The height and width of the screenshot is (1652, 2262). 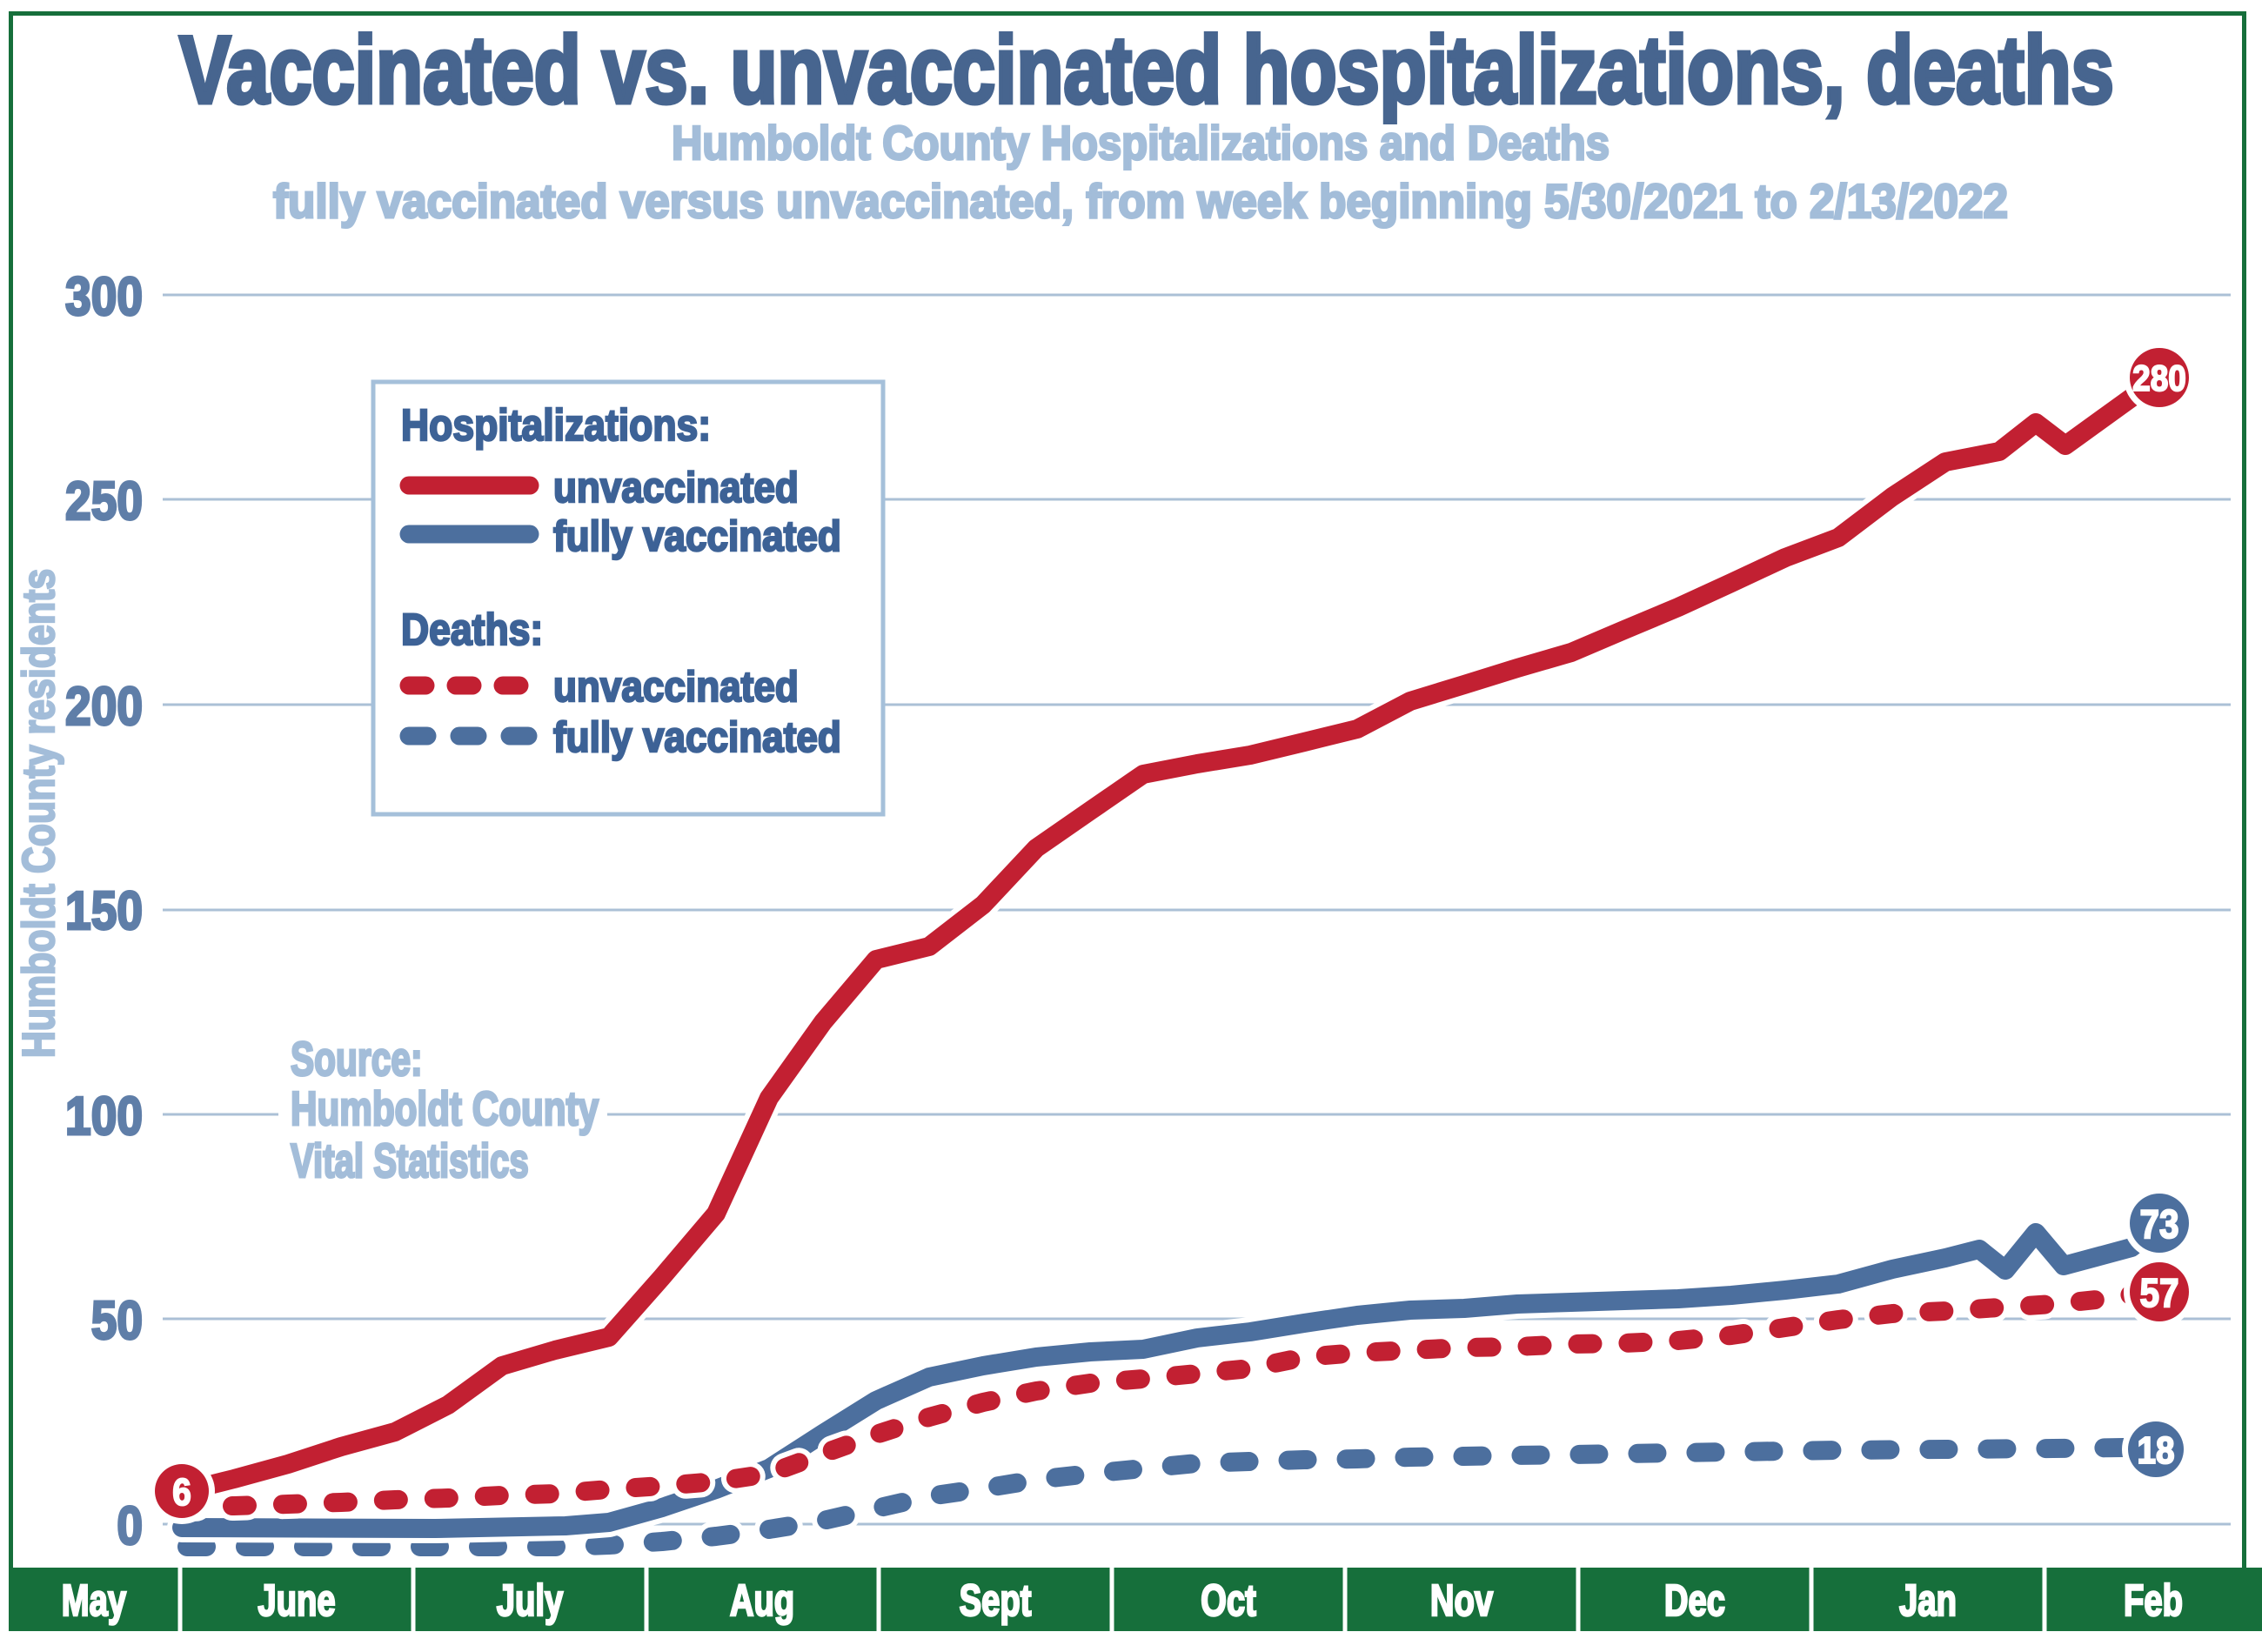 I want to click on svg-text: 18, so click(x=2155, y=1450).